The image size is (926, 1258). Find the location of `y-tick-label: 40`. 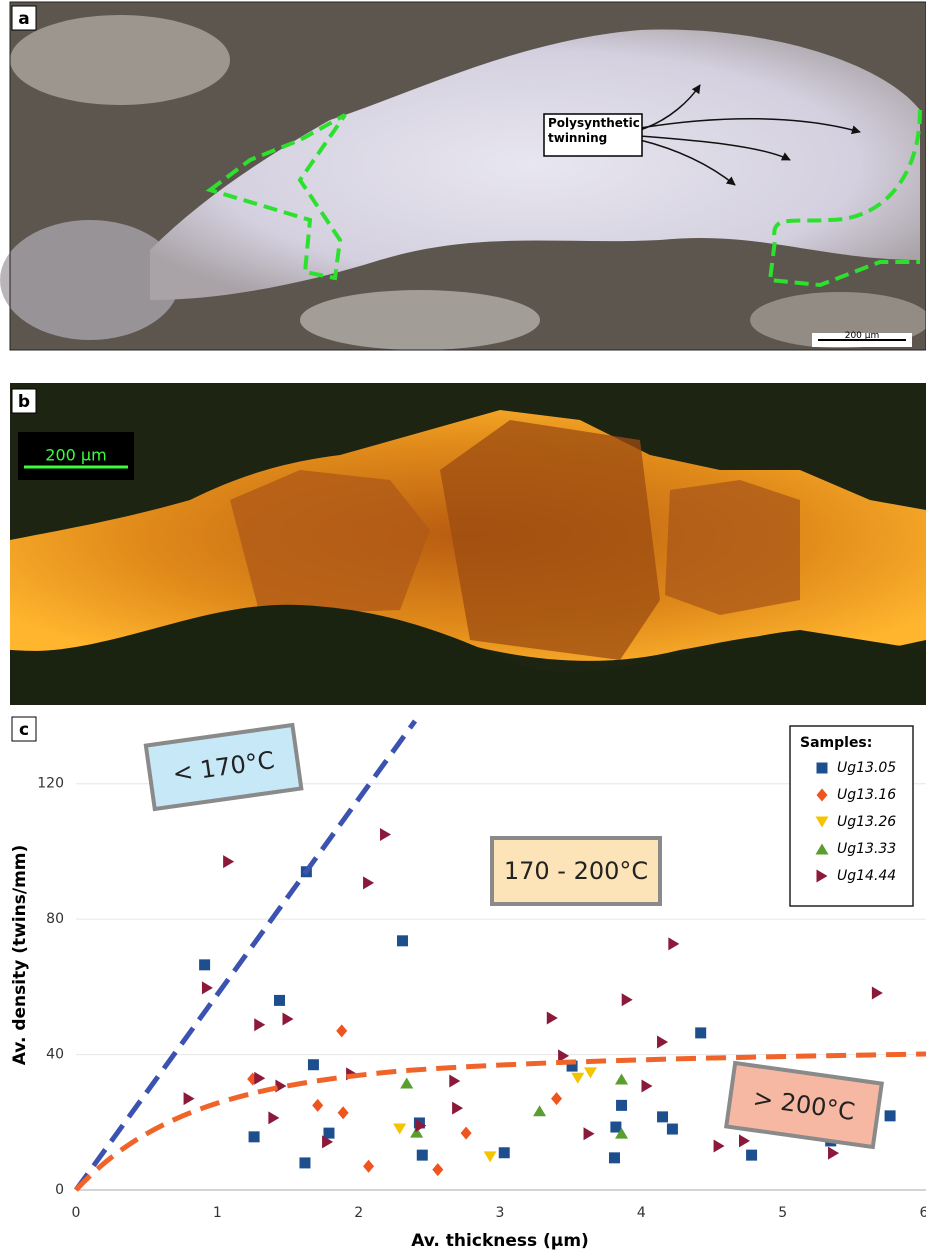

y-tick-label: 40 is located at coordinates (55, 1055).